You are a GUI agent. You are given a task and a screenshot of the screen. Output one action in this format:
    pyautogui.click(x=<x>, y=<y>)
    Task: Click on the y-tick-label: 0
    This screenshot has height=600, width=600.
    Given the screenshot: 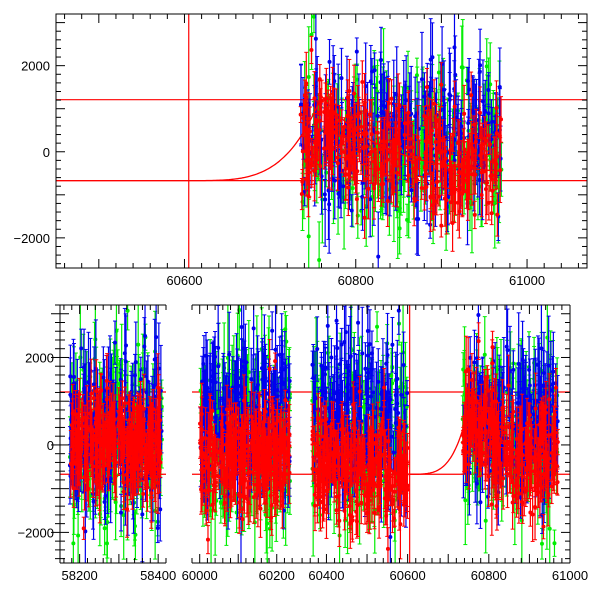 What is the action you would take?
    pyautogui.click(x=46, y=152)
    